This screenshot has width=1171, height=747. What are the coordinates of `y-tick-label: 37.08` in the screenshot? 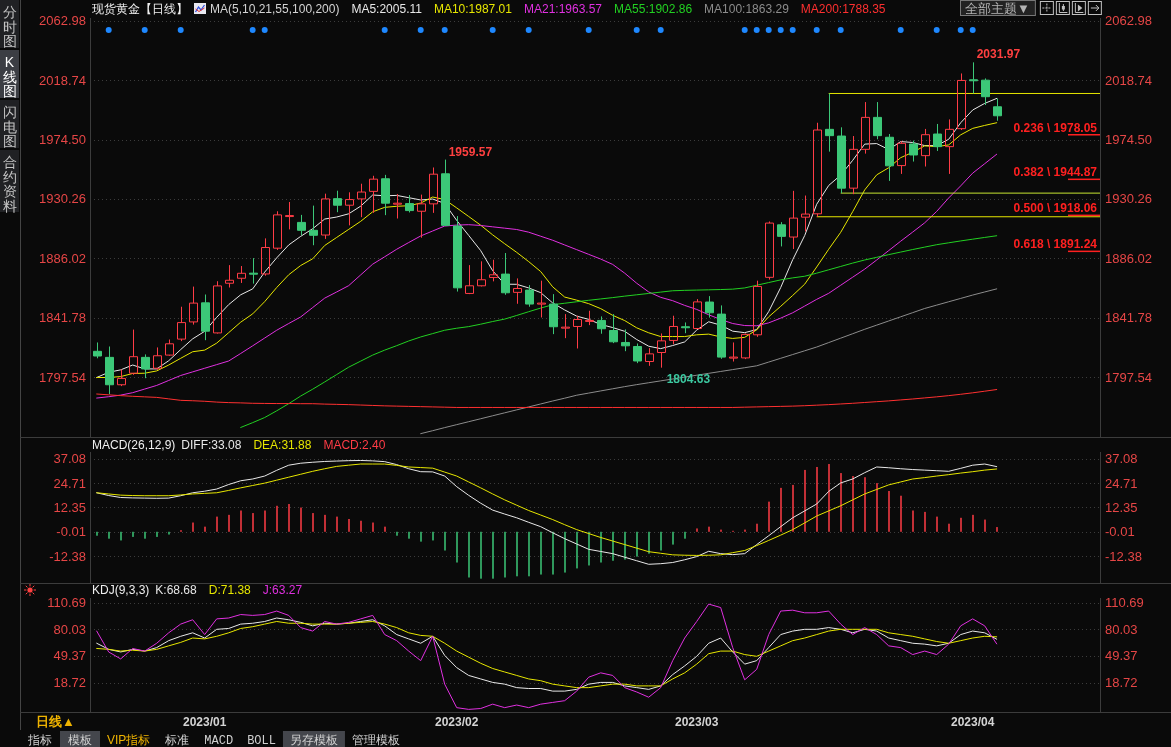 It's located at (69, 459).